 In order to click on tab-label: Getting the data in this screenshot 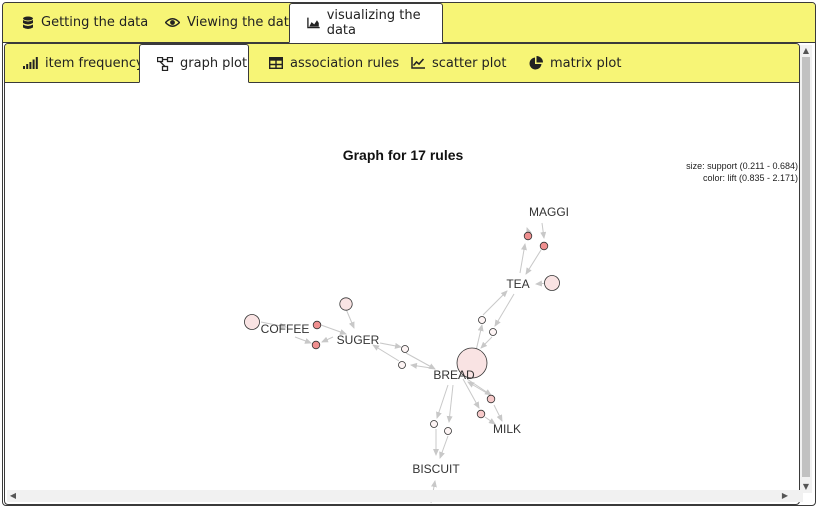, I will do `click(95, 22)`.